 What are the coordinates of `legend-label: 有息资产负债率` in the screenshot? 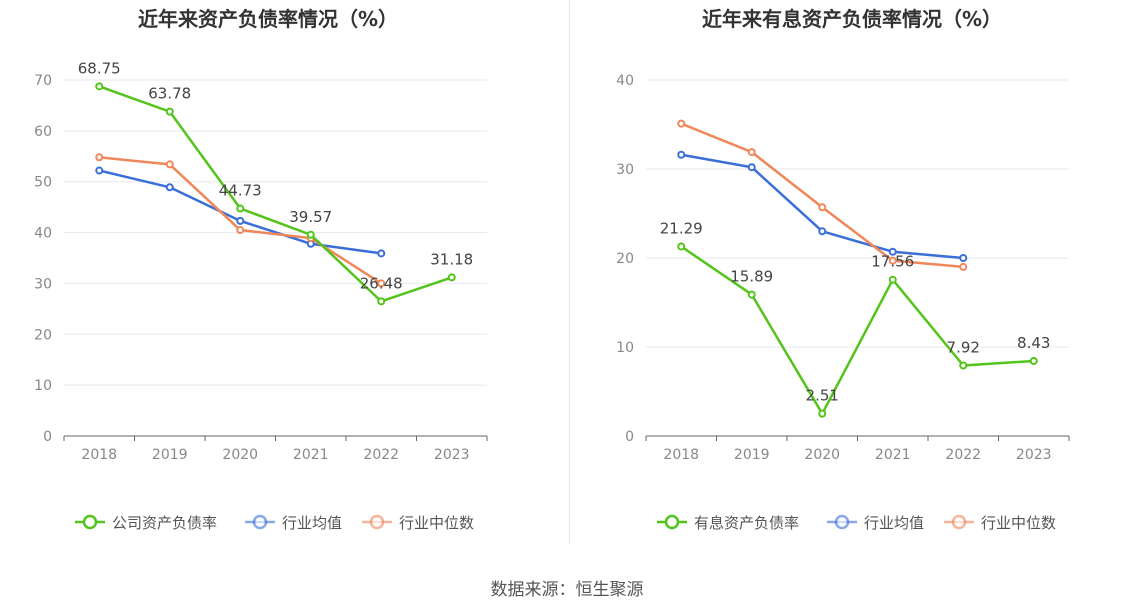 It's located at (746, 523).